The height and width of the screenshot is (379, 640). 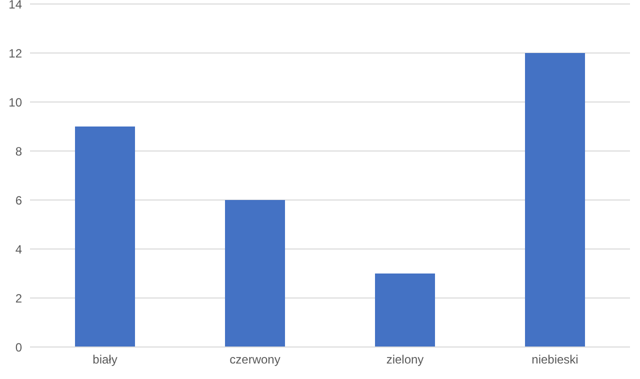 I want to click on y-tick-label: 10, so click(x=15, y=102).